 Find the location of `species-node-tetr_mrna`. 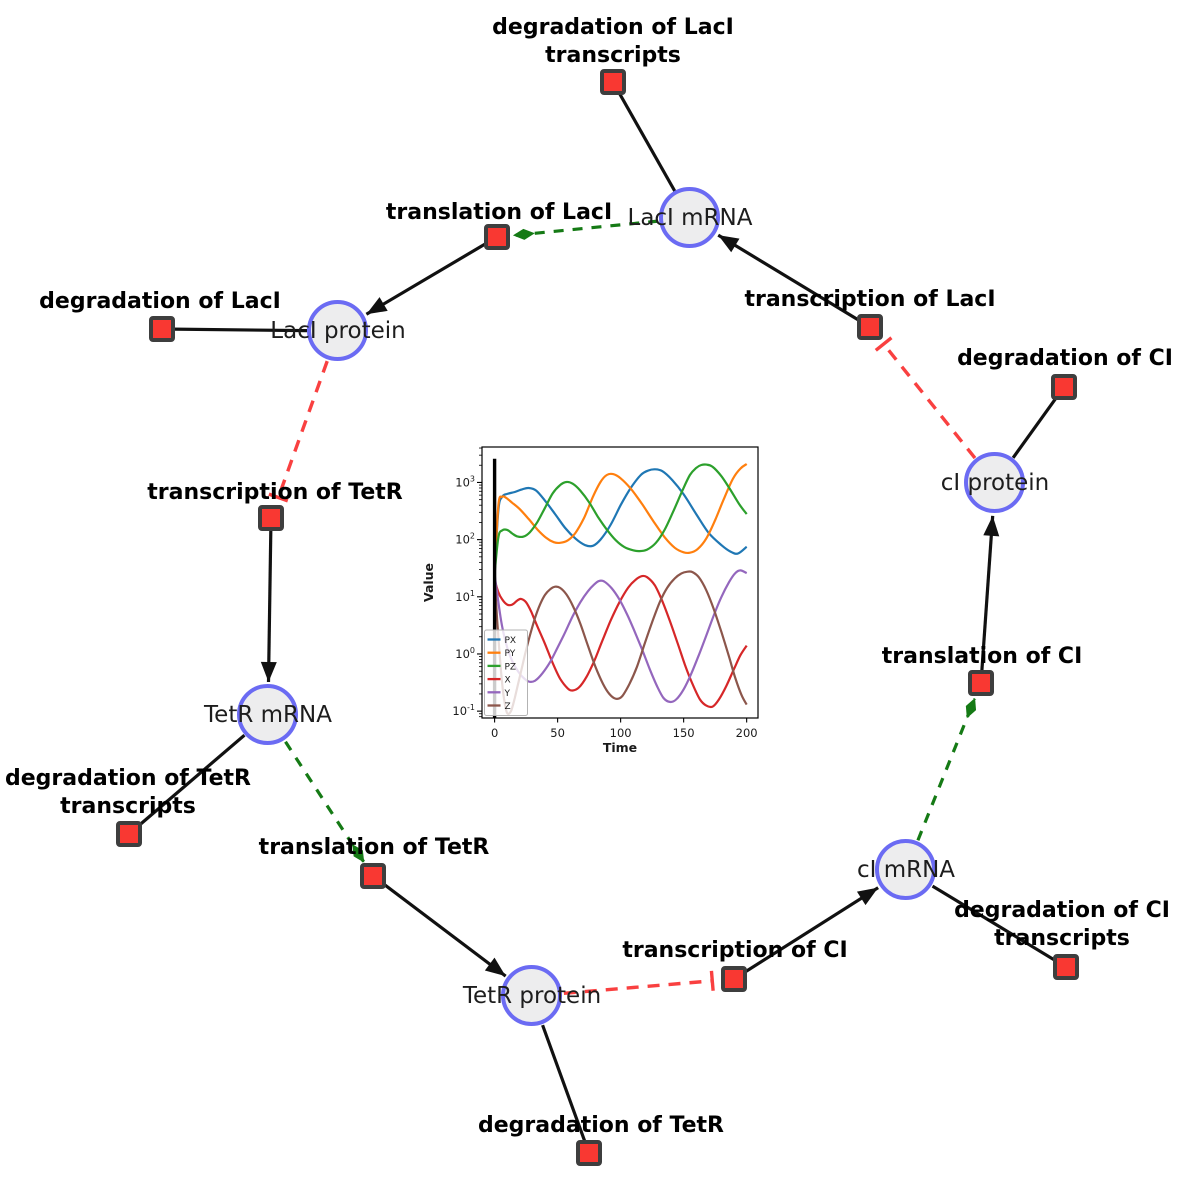

species-node-tetr_mrna is located at coordinates (267, 714).